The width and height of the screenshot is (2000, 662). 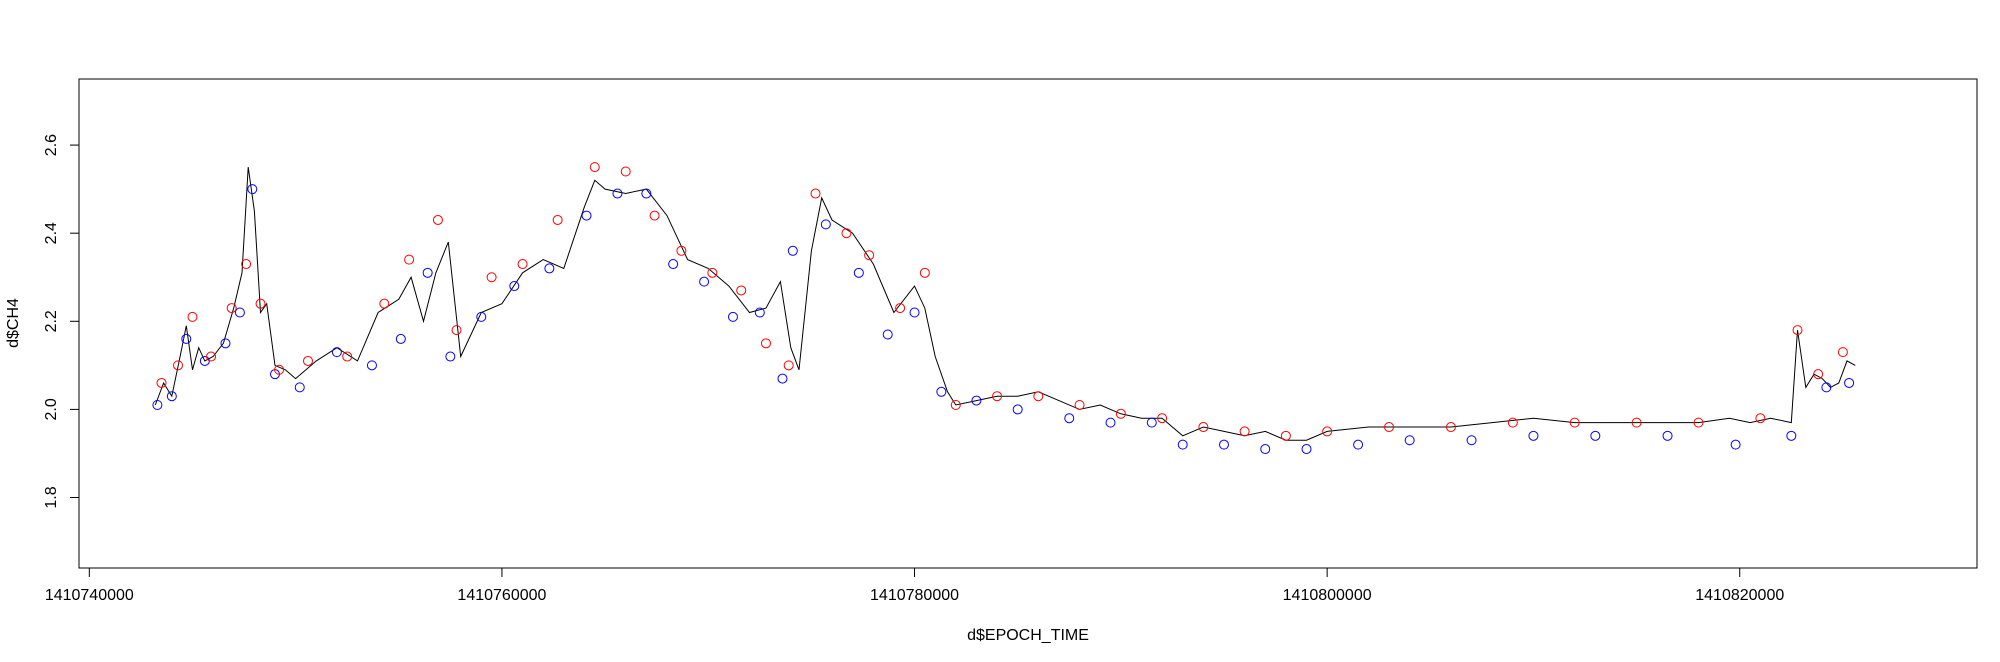 What do you see at coordinates (51, 233) in the screenshot?
I see `y-tick-label: 2.4` at bounding box center [51, 233].